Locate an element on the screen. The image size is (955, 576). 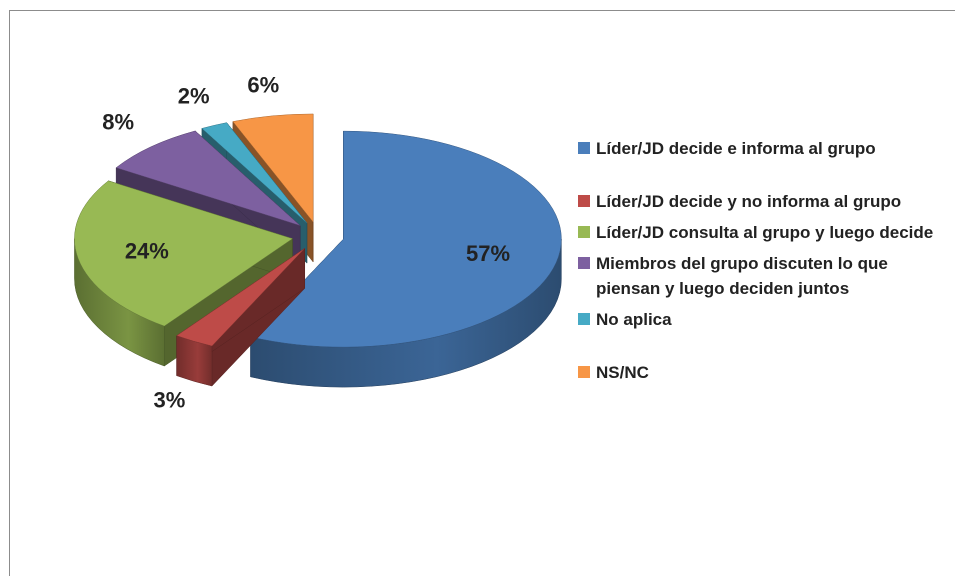
data-label: 8% is located at coordinates (118, 121).